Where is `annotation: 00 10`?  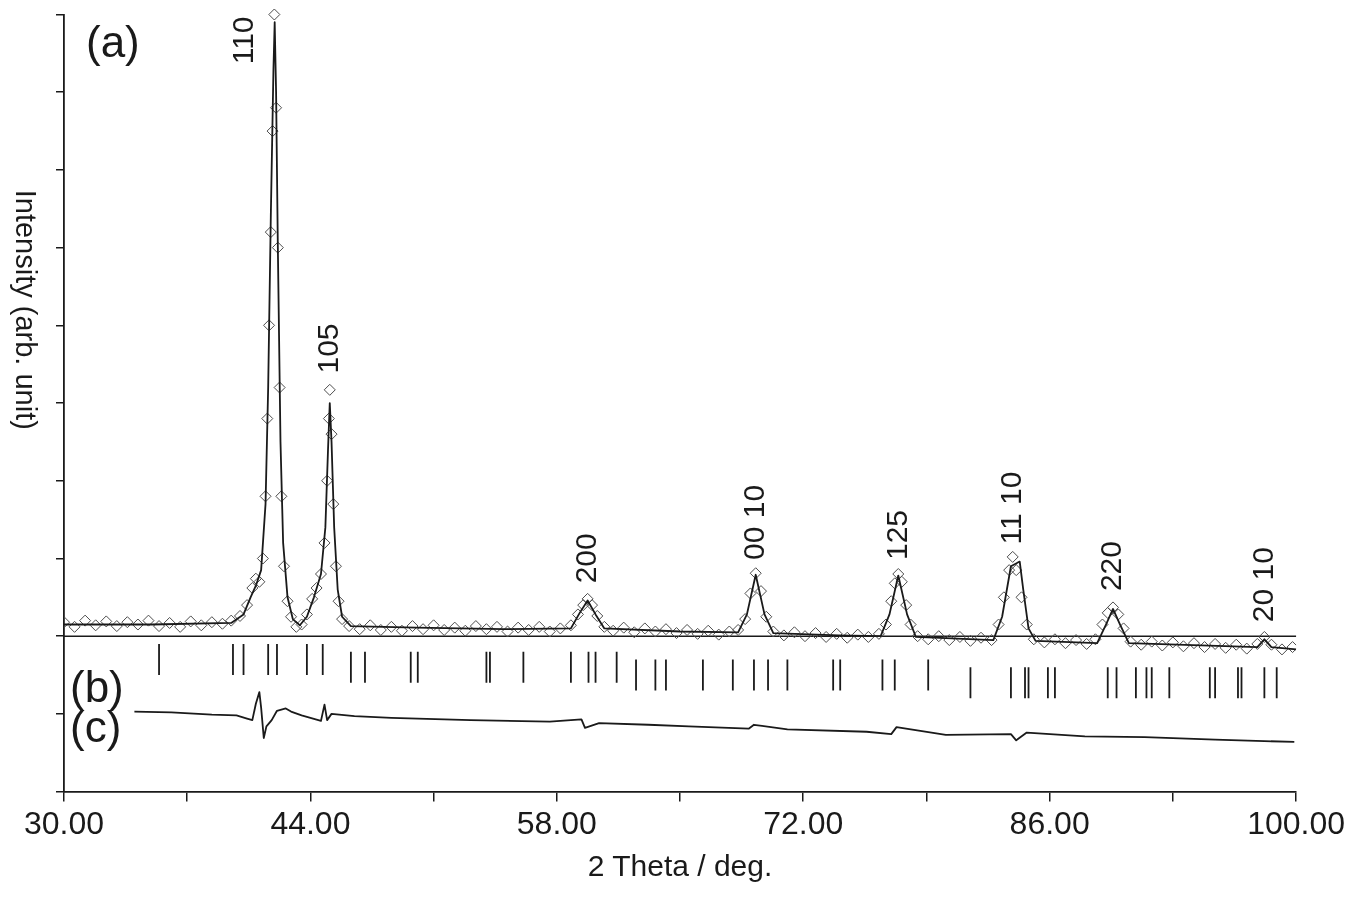
annotation: 00 10 is located at coordinates (753, 522).